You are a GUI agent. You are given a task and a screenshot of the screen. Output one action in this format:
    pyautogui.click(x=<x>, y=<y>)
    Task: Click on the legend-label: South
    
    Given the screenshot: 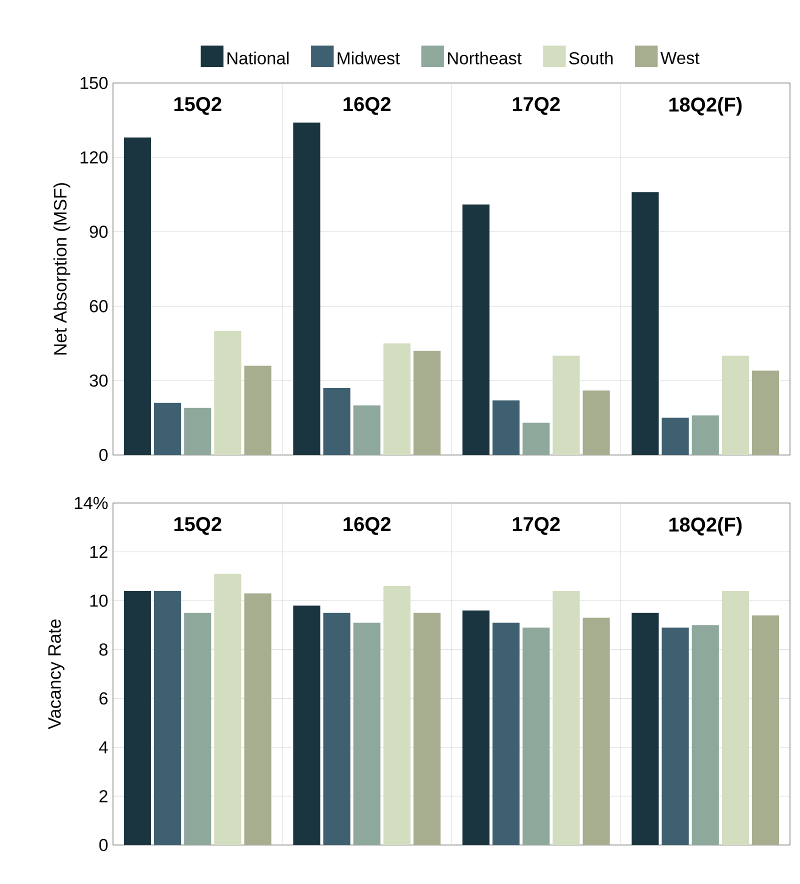 What is the action you would take?
    pyautogui.click(x=591, y=58)
    